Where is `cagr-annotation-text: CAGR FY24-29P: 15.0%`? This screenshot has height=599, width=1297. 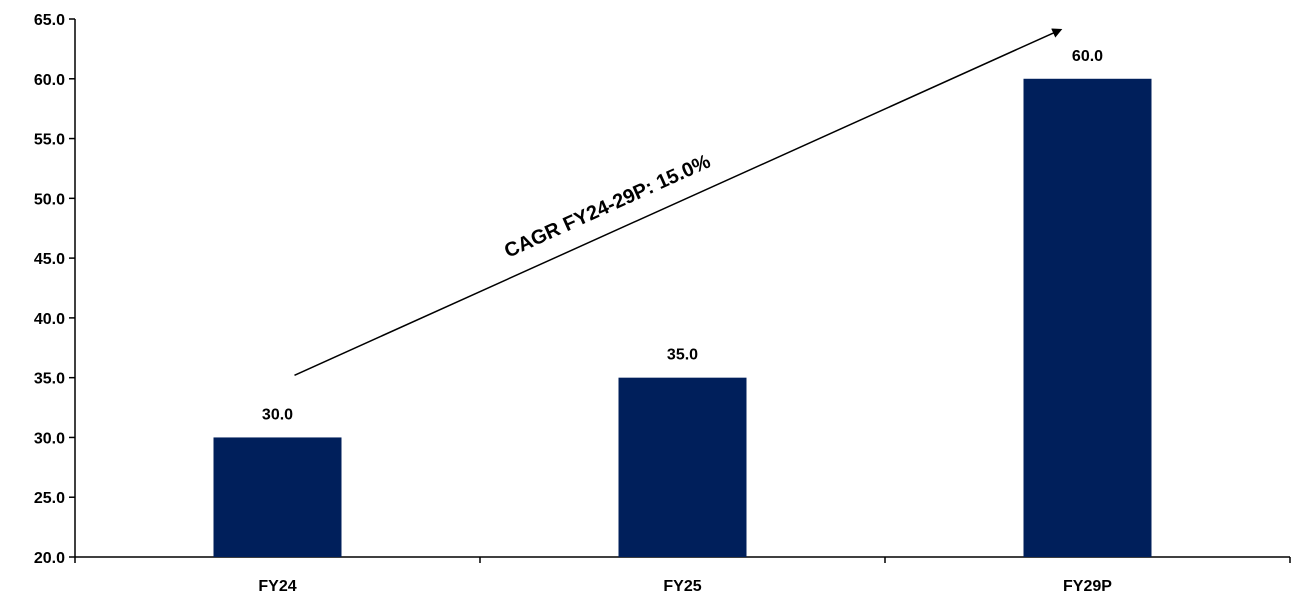
cagr-annotation-text: CAGR FY24-29P: 15.0% is located at coordinates (607, 206).